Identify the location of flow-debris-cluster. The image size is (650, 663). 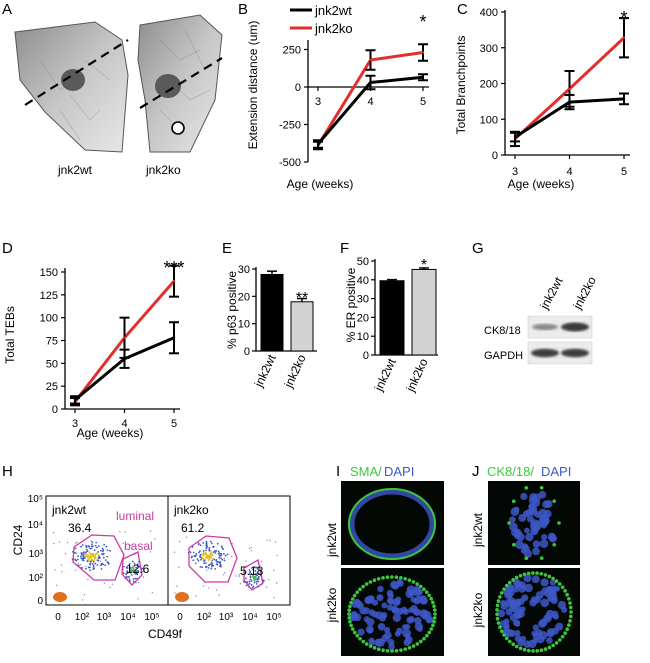
(182, 597).